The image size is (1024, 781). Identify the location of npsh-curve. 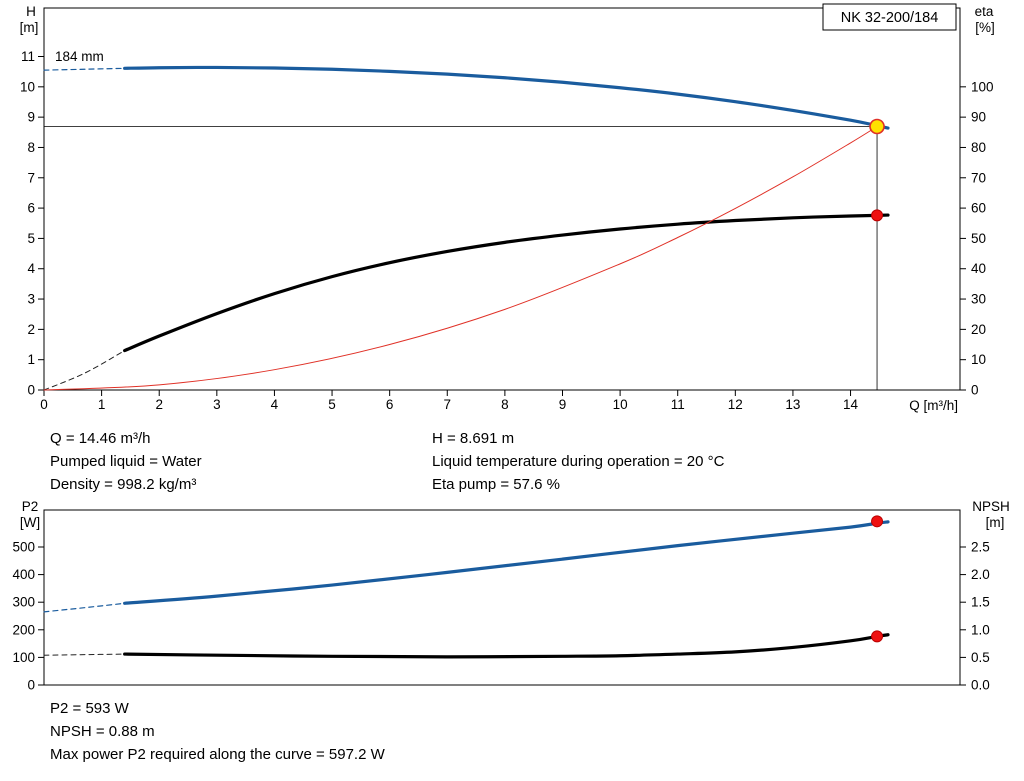
(506, 646).